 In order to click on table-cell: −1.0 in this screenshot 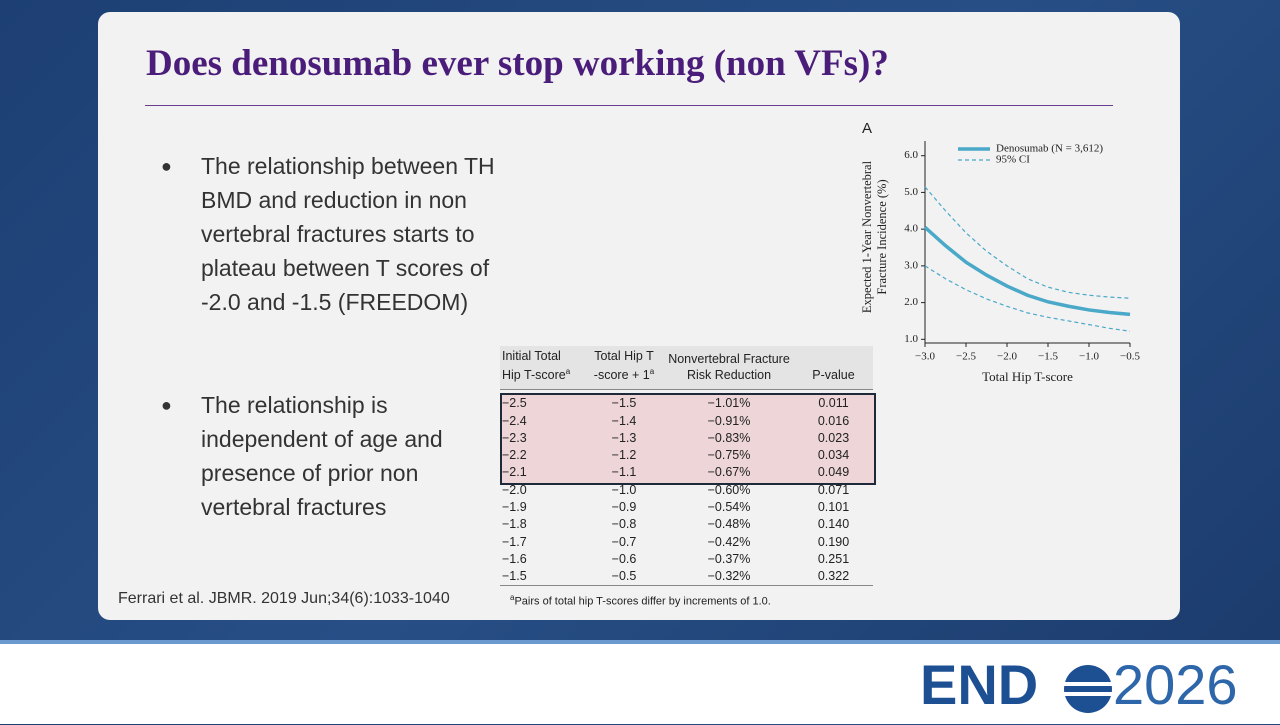, I will do `click(624, 489)`.